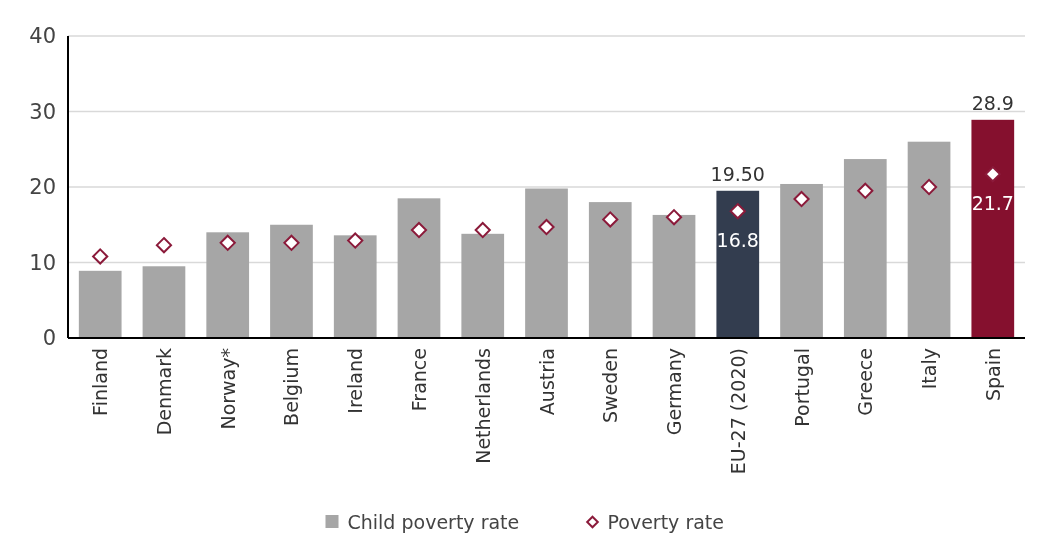  I want to click on data-label: 19.50, so click(737, 173).